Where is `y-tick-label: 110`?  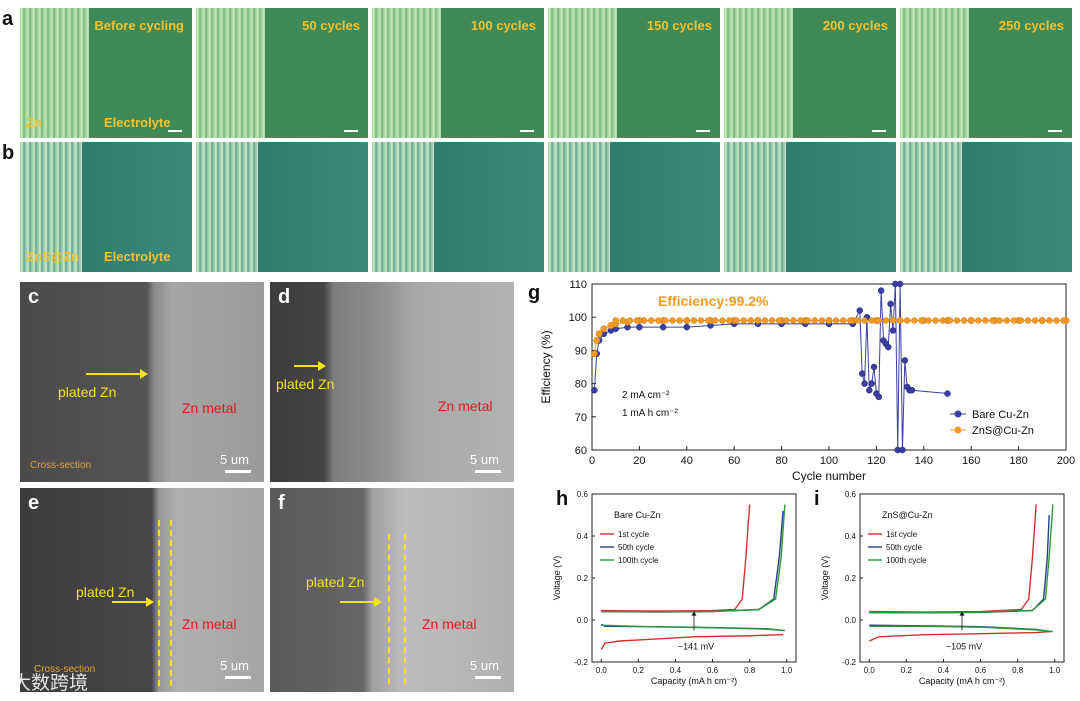
y-tick-label: 110 is located at coordinates (578, 285).